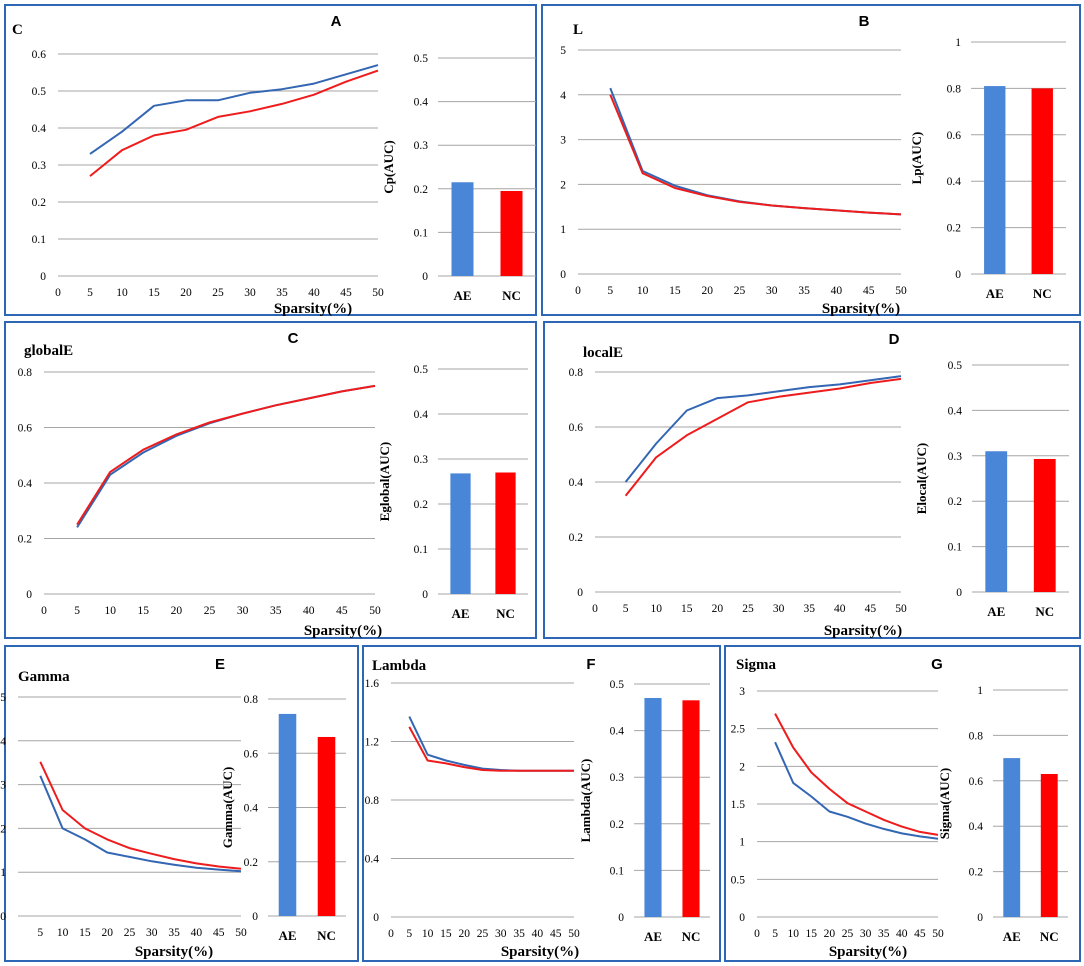 This screenshot has height=966, width=1084. I want to click on bar-y-tick-label: 0.5, so click(421, 59).